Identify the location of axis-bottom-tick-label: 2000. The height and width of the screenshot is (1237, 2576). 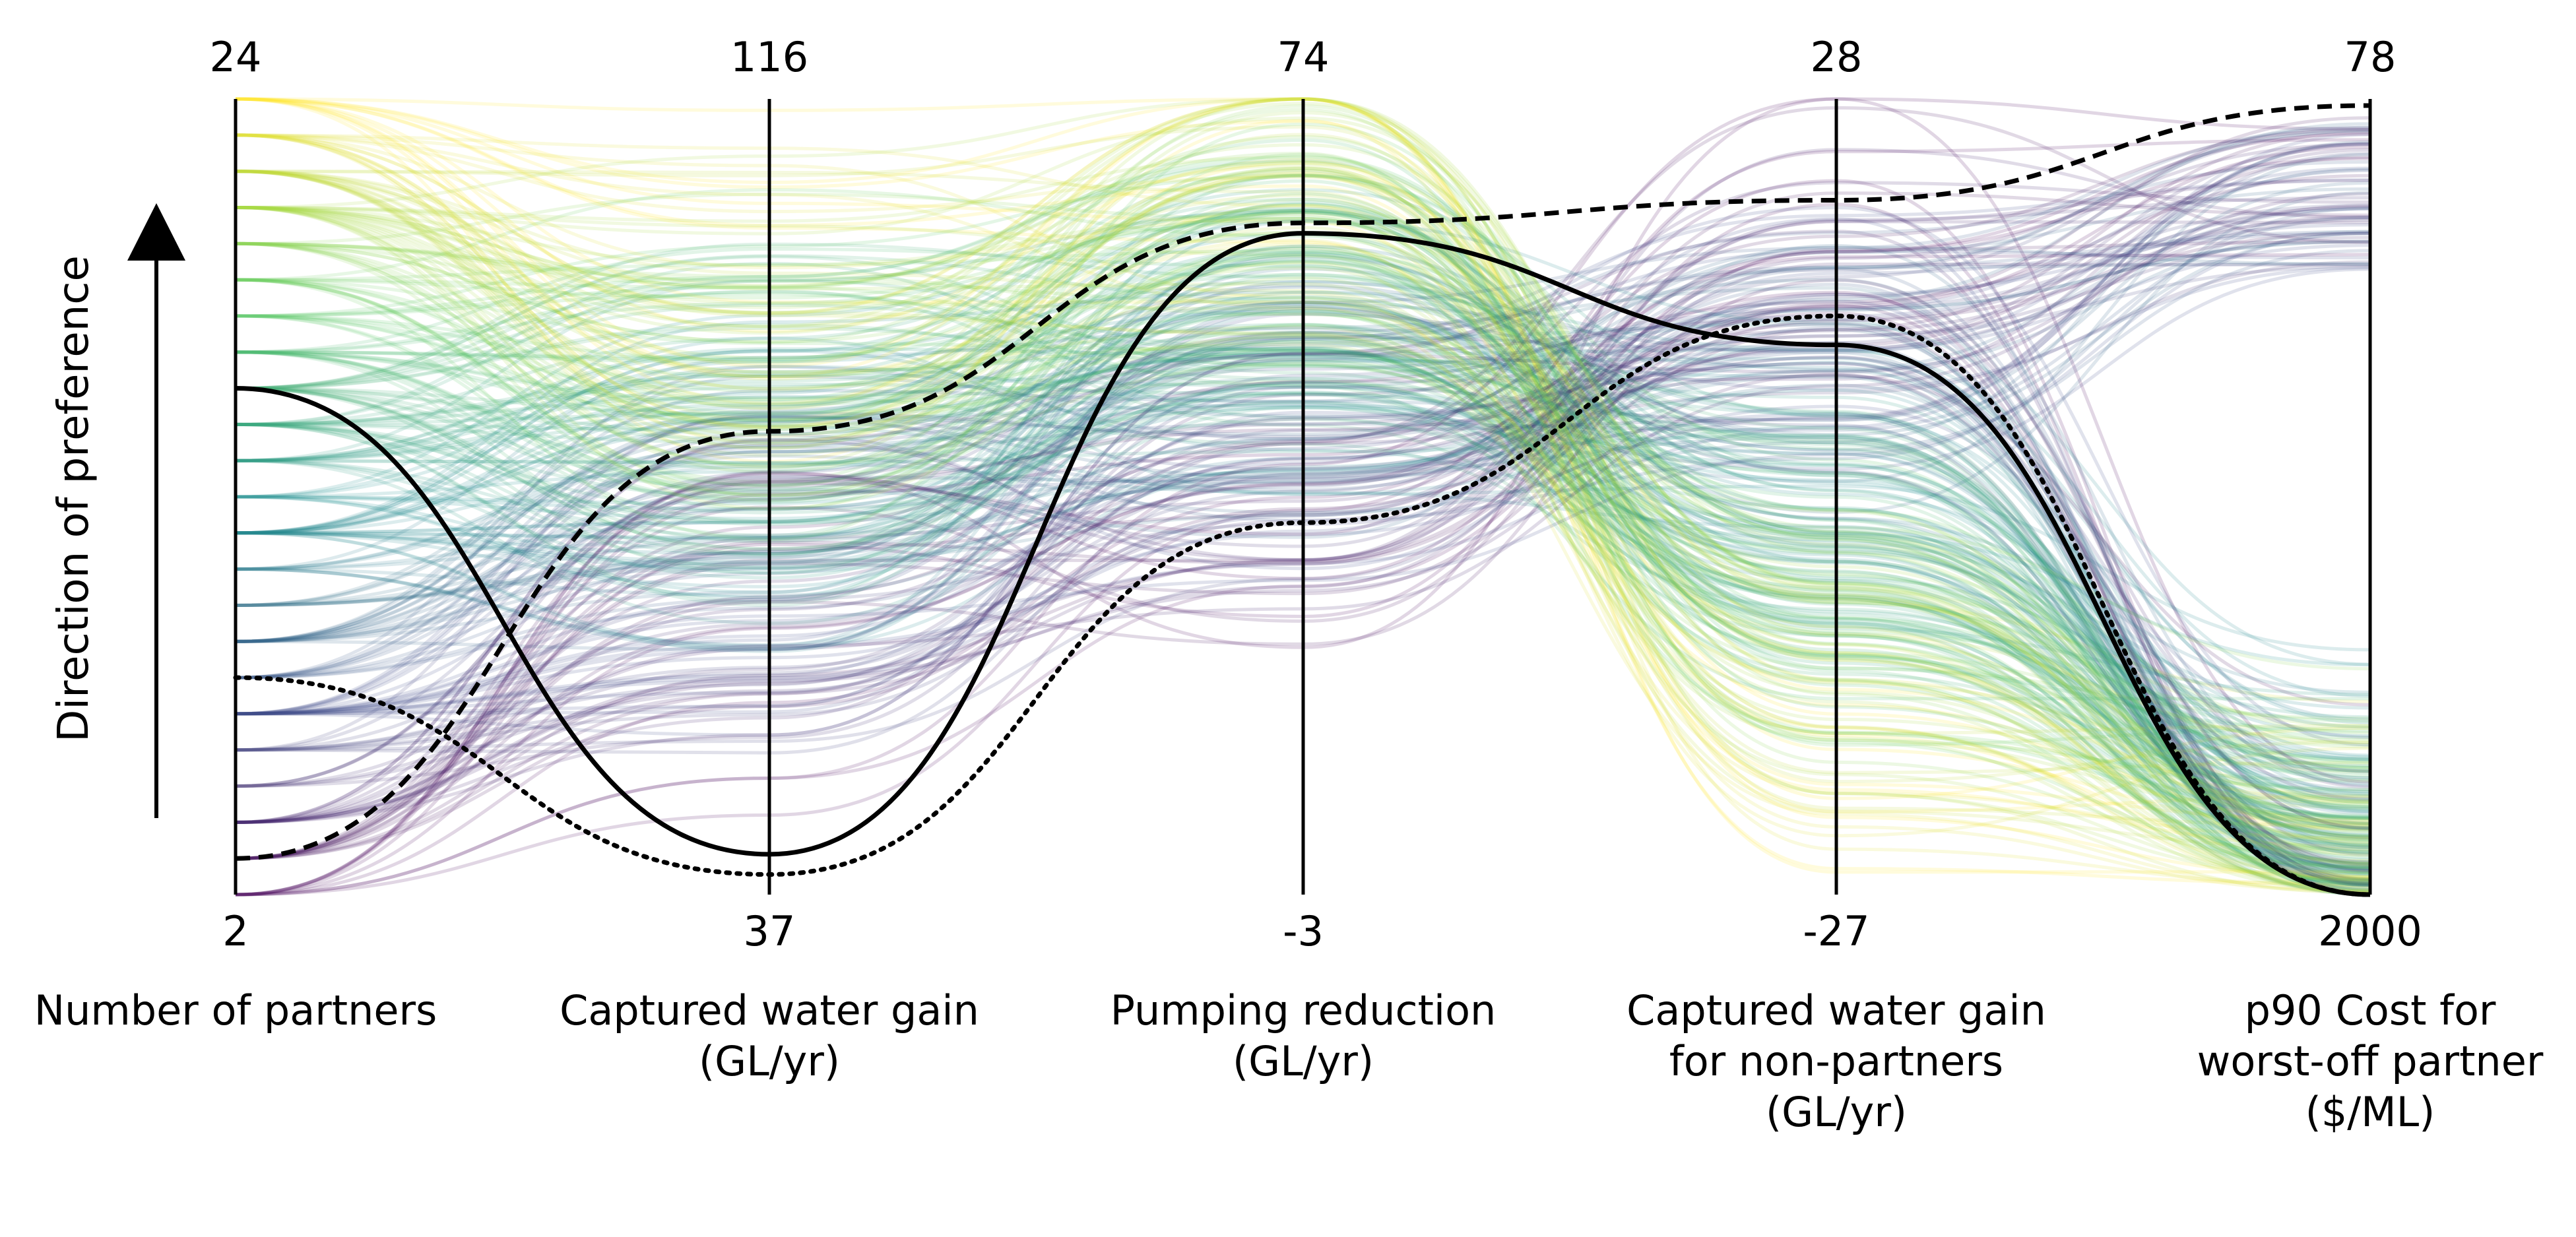
(2370, 931).